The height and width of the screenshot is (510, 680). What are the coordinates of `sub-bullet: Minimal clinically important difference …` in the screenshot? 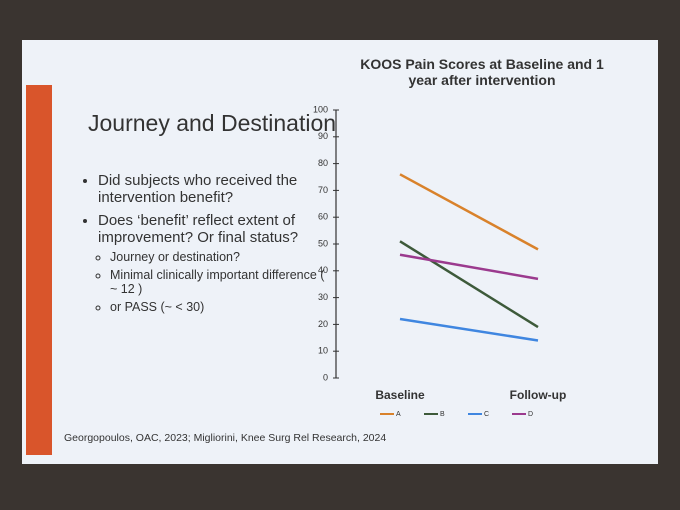 It's located at (219, 282).